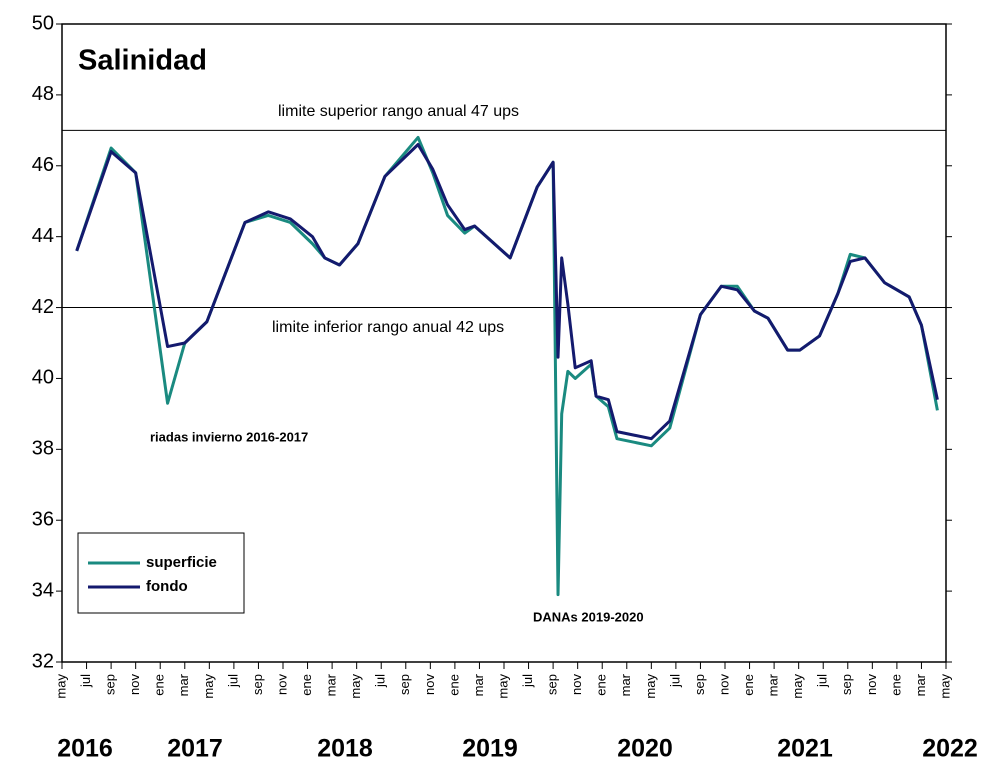 This screenshot has width=987, height=762. What do you see at coordinates (43, 23) in the screenshot?
I see `y-tick-label: 50` at bounding box center [43, 23].